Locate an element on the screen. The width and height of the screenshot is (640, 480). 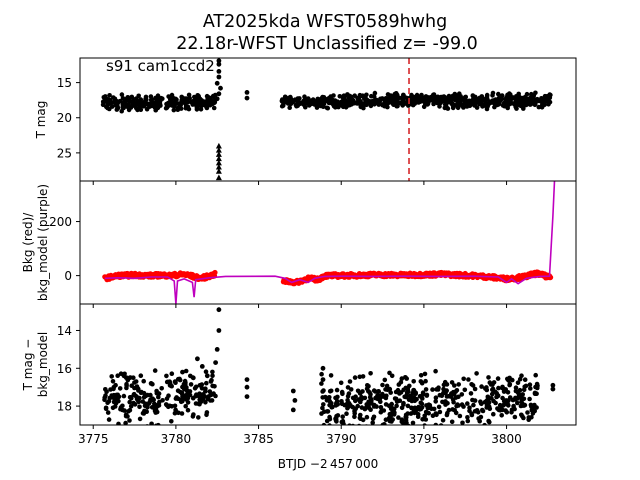
y-tick-label: 0 is located at coordinates (68, 276).